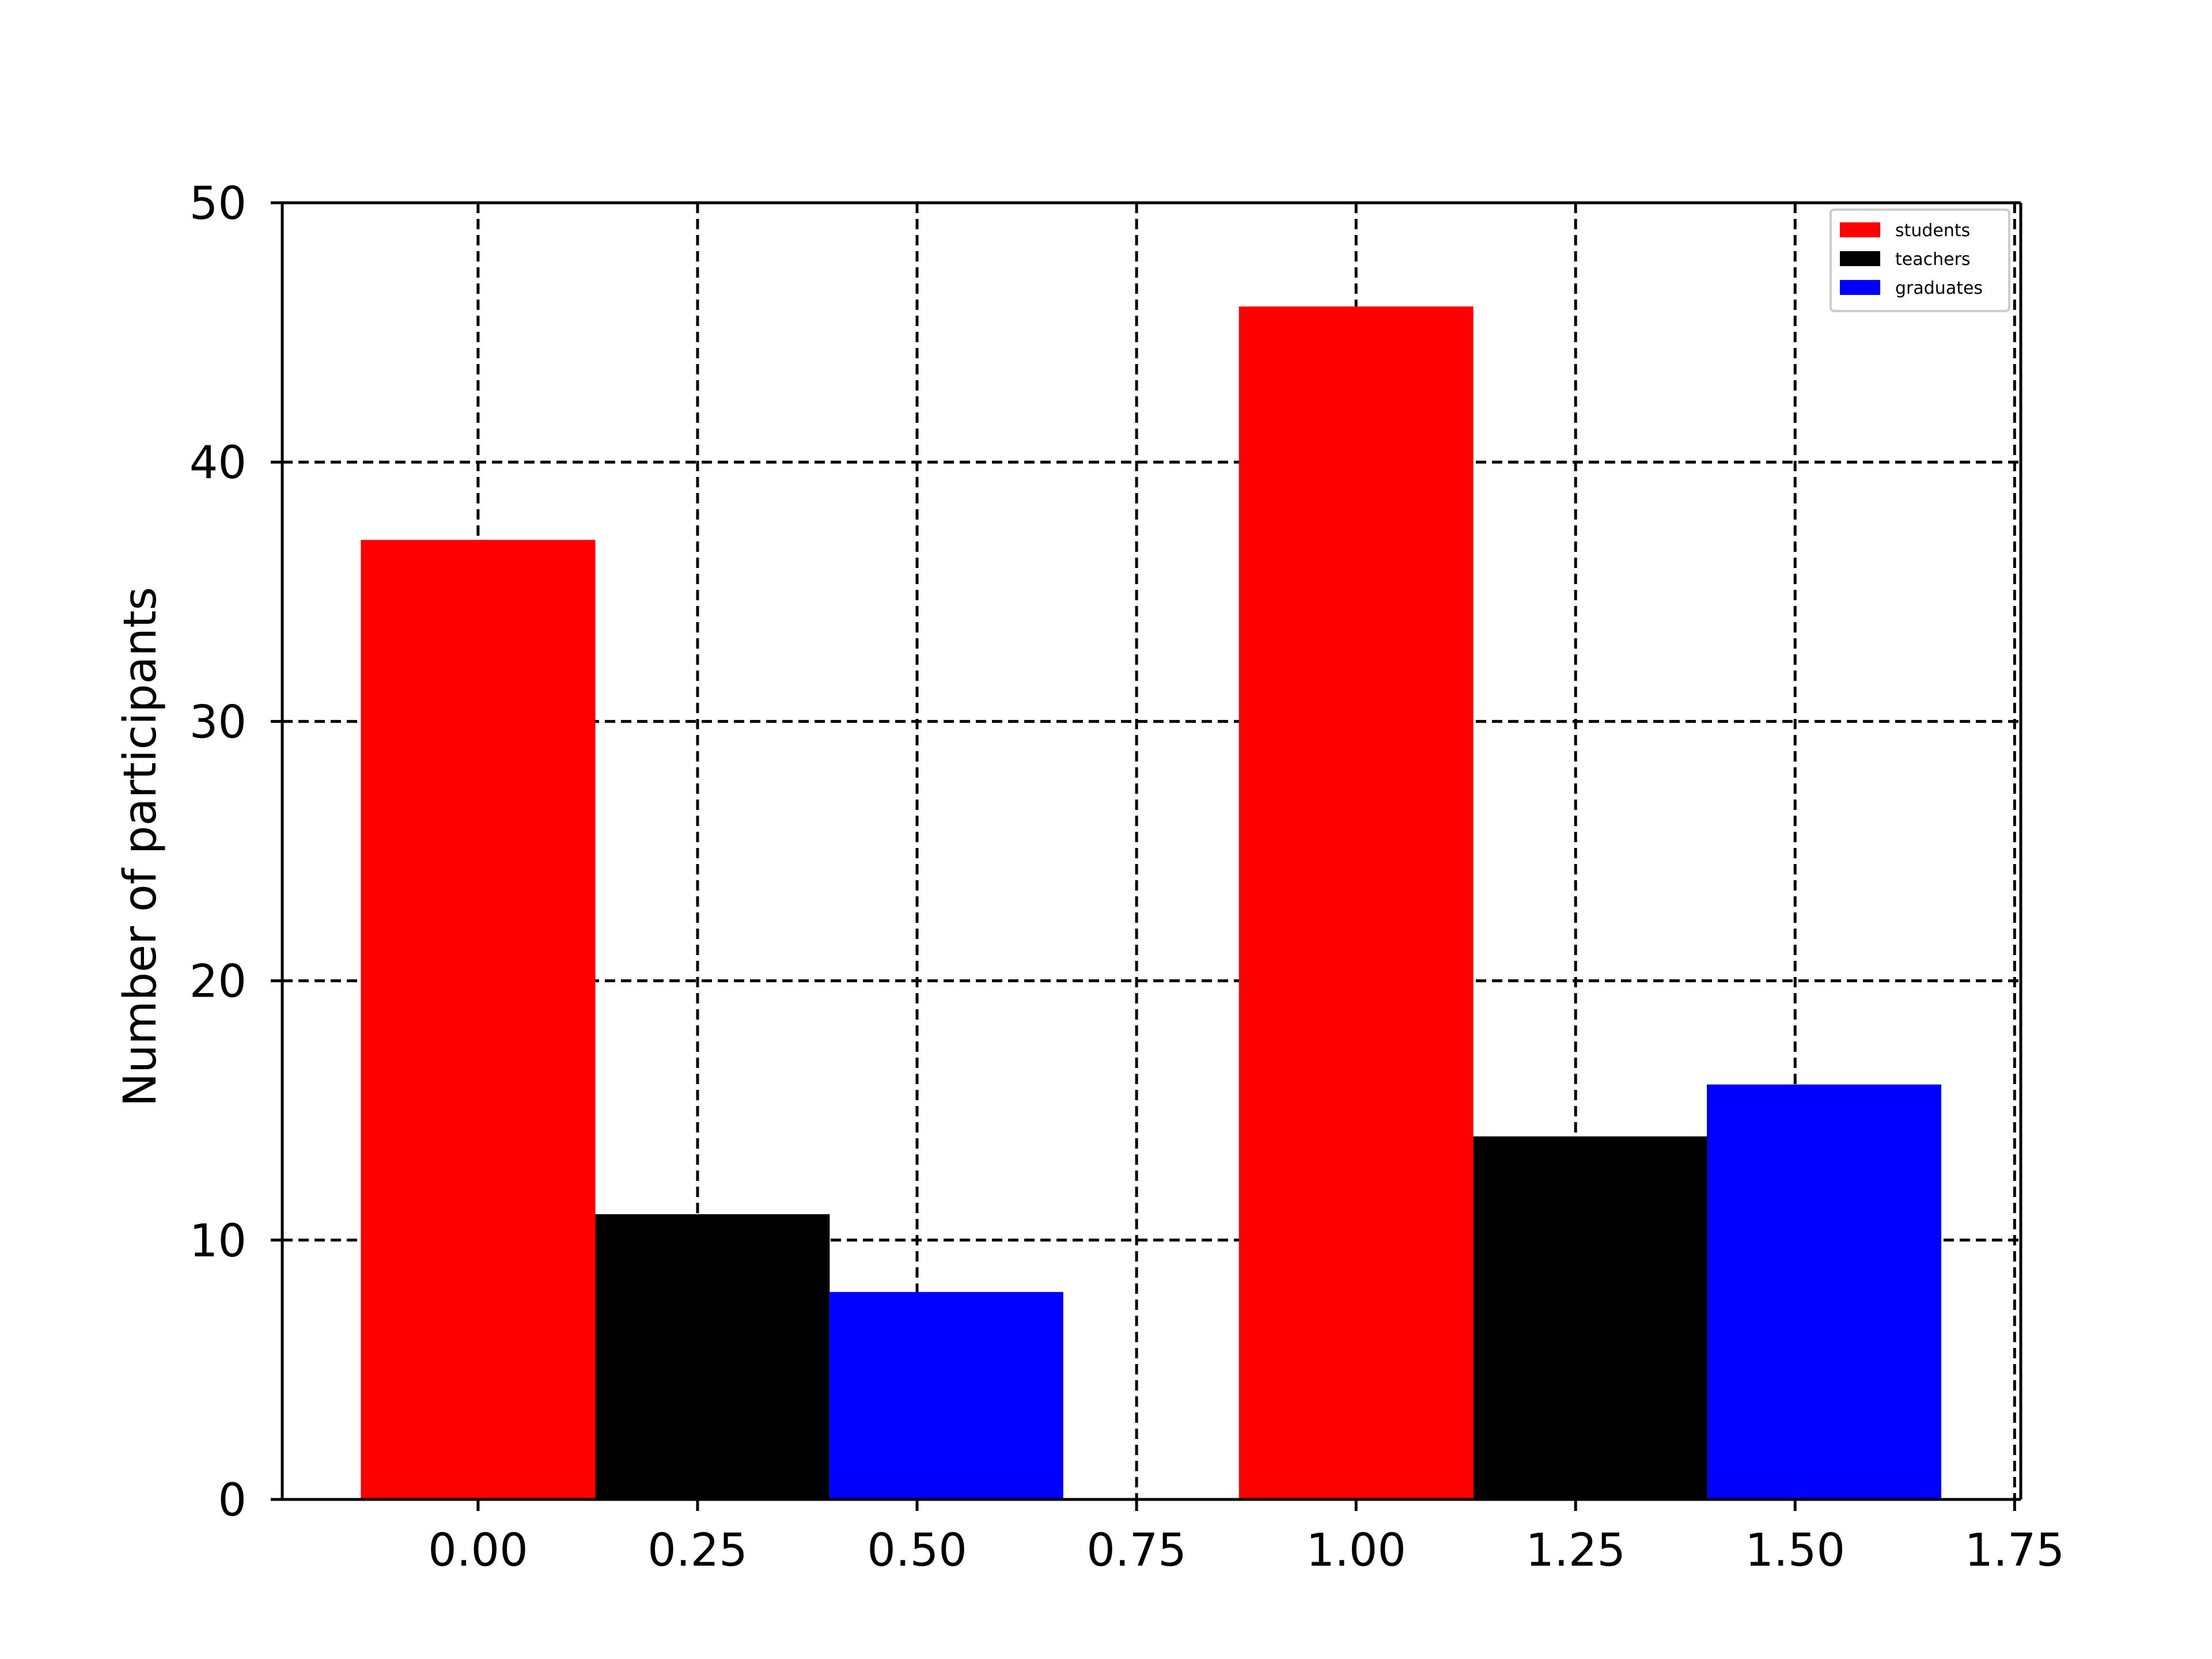 The width and height of the screenshot is (2212, 1659). I want to click on legend-label-students: students, so click(1932, 231).